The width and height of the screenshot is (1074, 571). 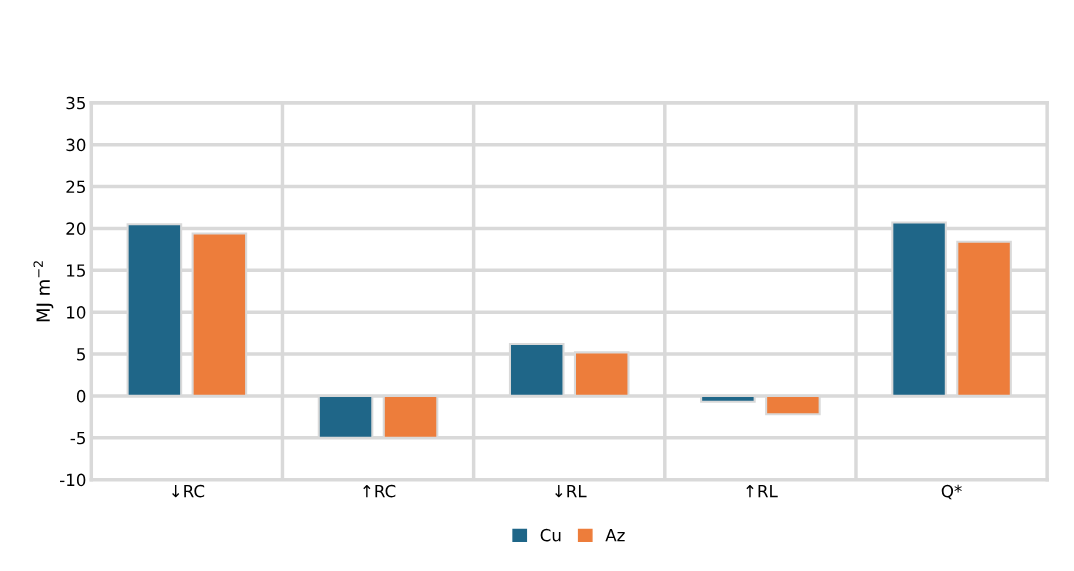 I want to click on y-tick-label: 30, so click(x=76, y=145).